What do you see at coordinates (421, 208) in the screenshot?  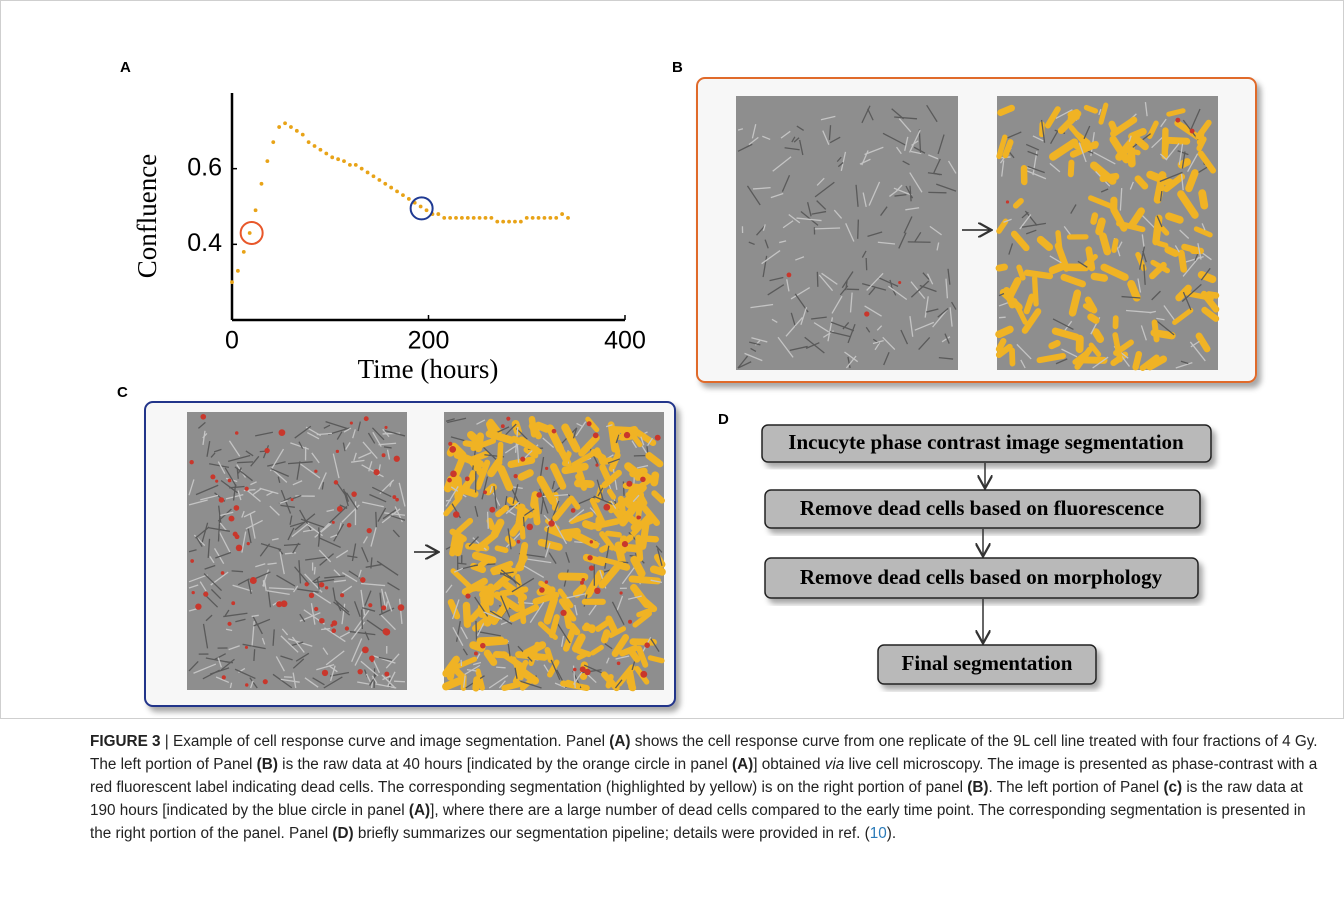 I see `highlight-circle` at bounding box center [421, 208].